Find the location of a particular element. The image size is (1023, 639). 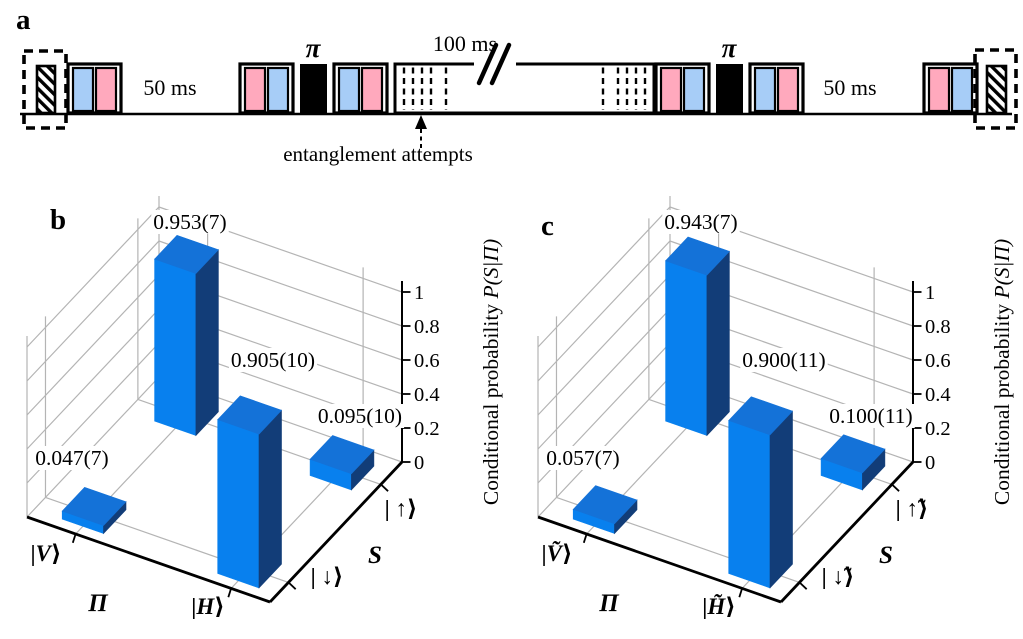

depth-category-label: | ↑⟩ is located at coordinates (401, 508).